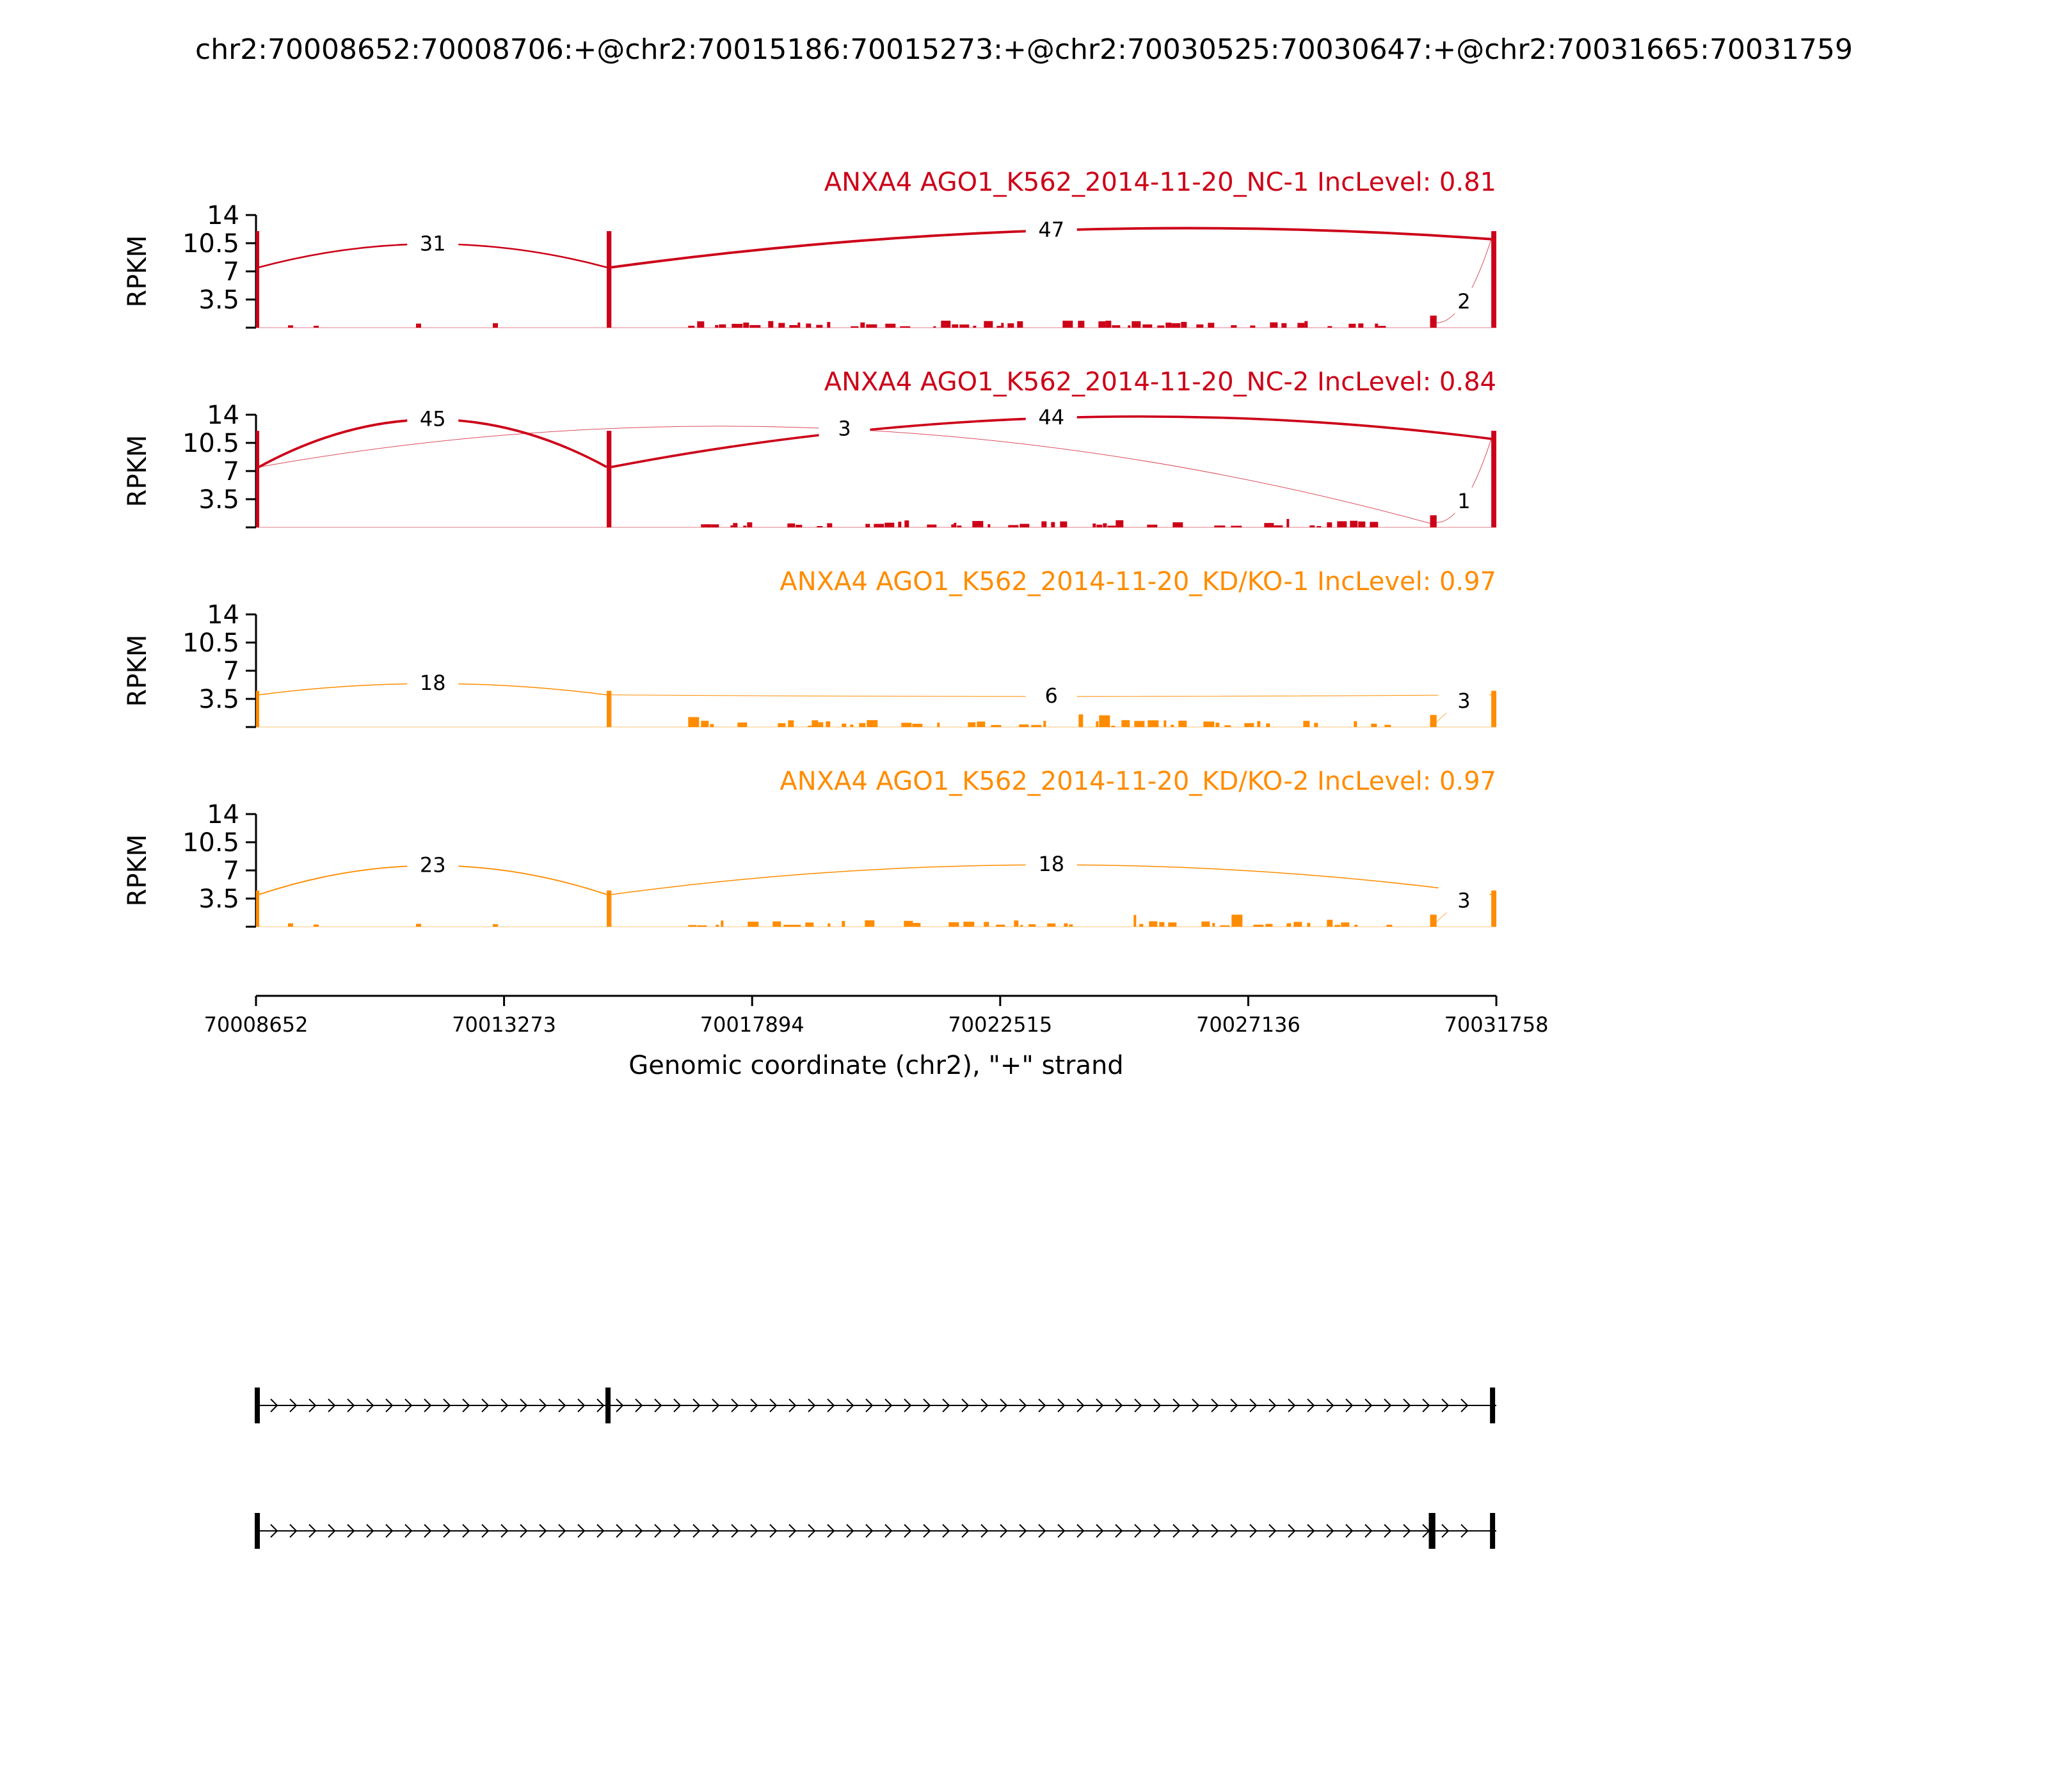 The image size is (2048, 1792). What do you see at coordinates (432, 436) in the screenshot?
I see `junction: 45` at bounding box center [432, 436].